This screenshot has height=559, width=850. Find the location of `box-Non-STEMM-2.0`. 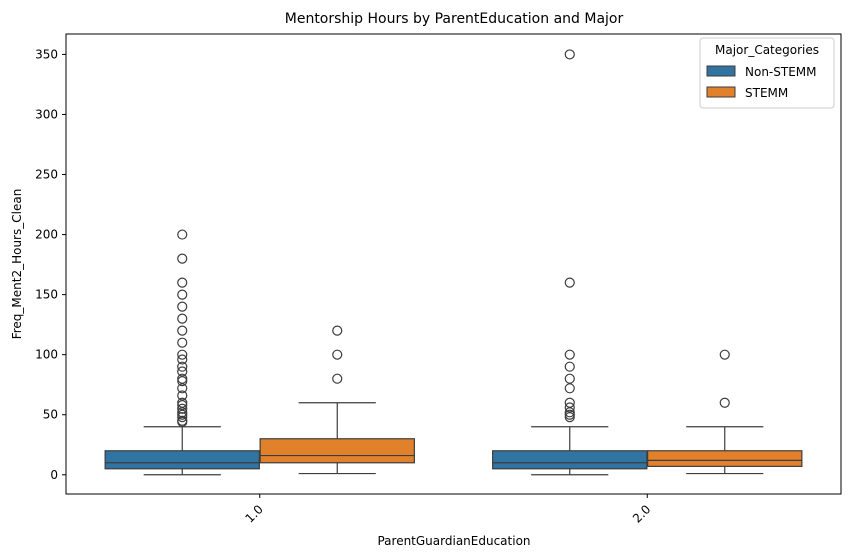

box-Non-STEMM-2.0 is located at coordinates (570, 262).